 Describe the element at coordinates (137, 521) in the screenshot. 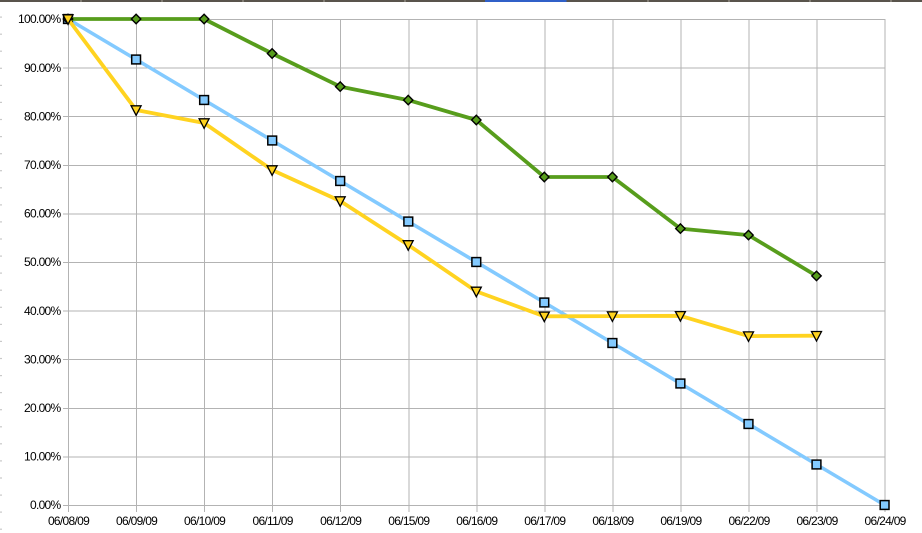

I see `svg-text: 06/09/09` at that location.